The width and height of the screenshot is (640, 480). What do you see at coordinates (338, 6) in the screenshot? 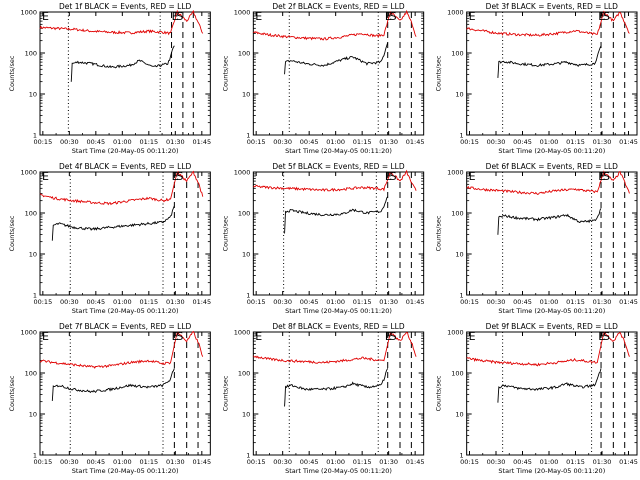
I see `chart-title: Det 2f BLACK = Events, RED = LLD` at bounding box center [338, 6].